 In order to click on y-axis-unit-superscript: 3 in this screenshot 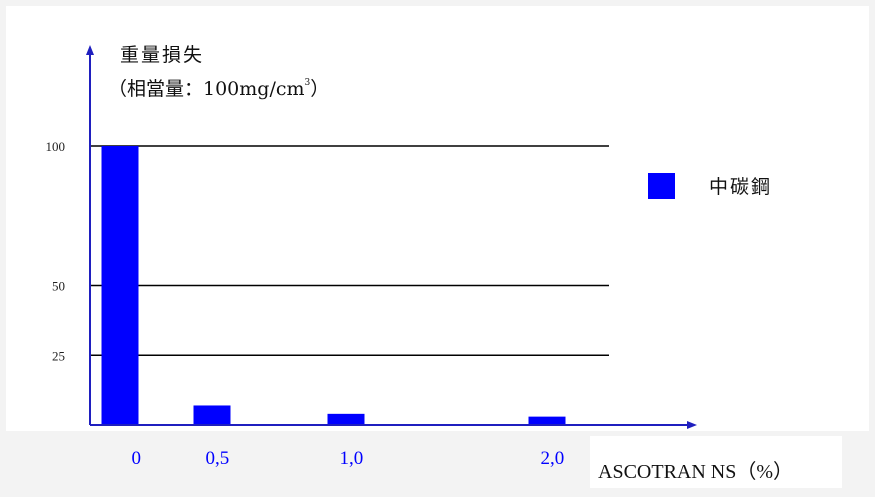, I will do `click(307, 83)`.